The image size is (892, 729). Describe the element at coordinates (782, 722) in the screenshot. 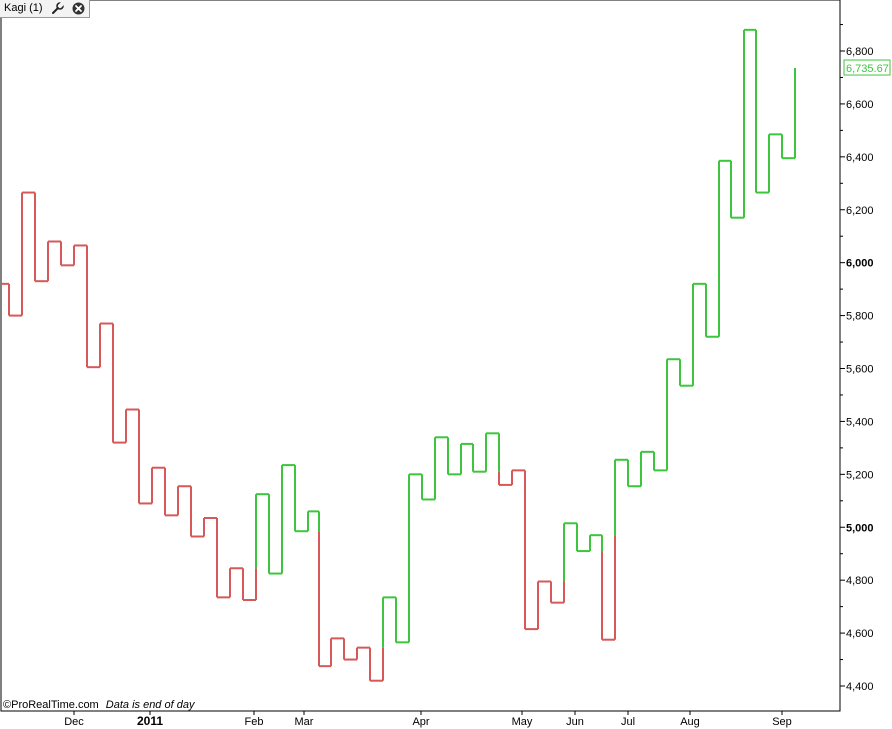

I see `x-tick-label: Sep` at that location.